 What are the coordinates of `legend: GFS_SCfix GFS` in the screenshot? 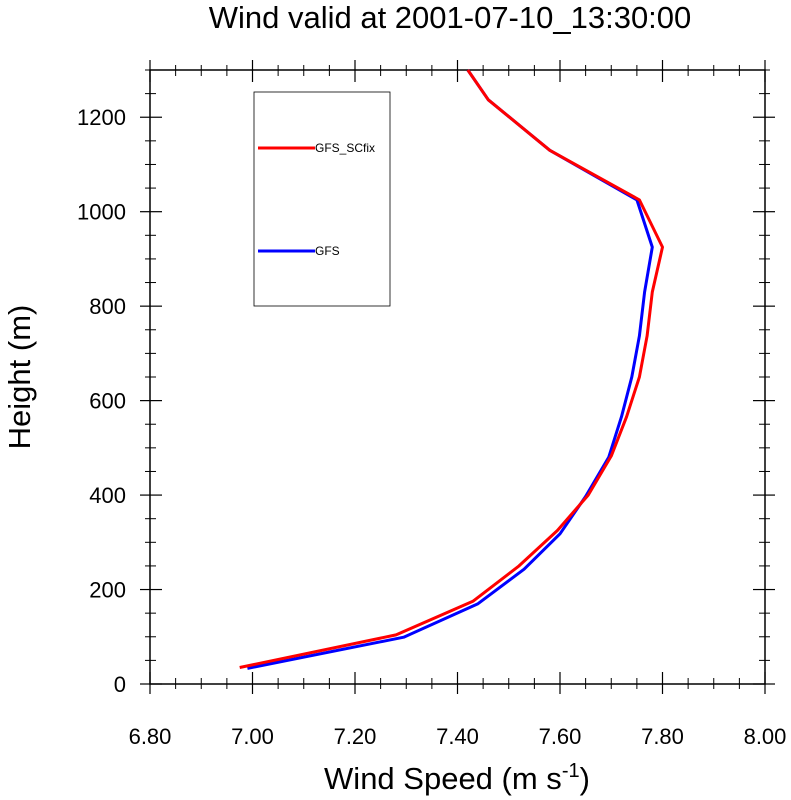 It's located at (322, 199).